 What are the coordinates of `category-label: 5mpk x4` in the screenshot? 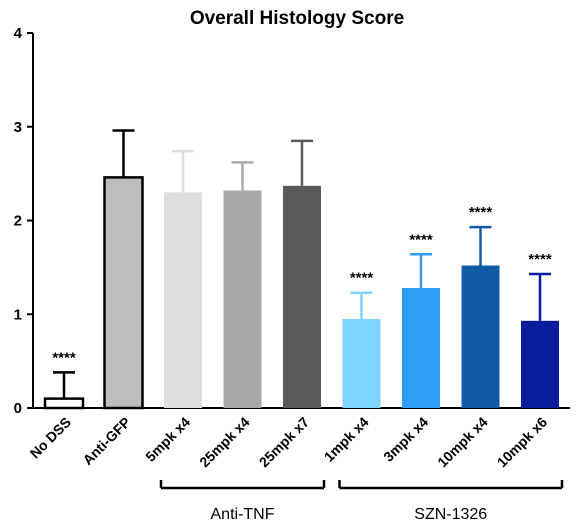 It's located at (167, 439).